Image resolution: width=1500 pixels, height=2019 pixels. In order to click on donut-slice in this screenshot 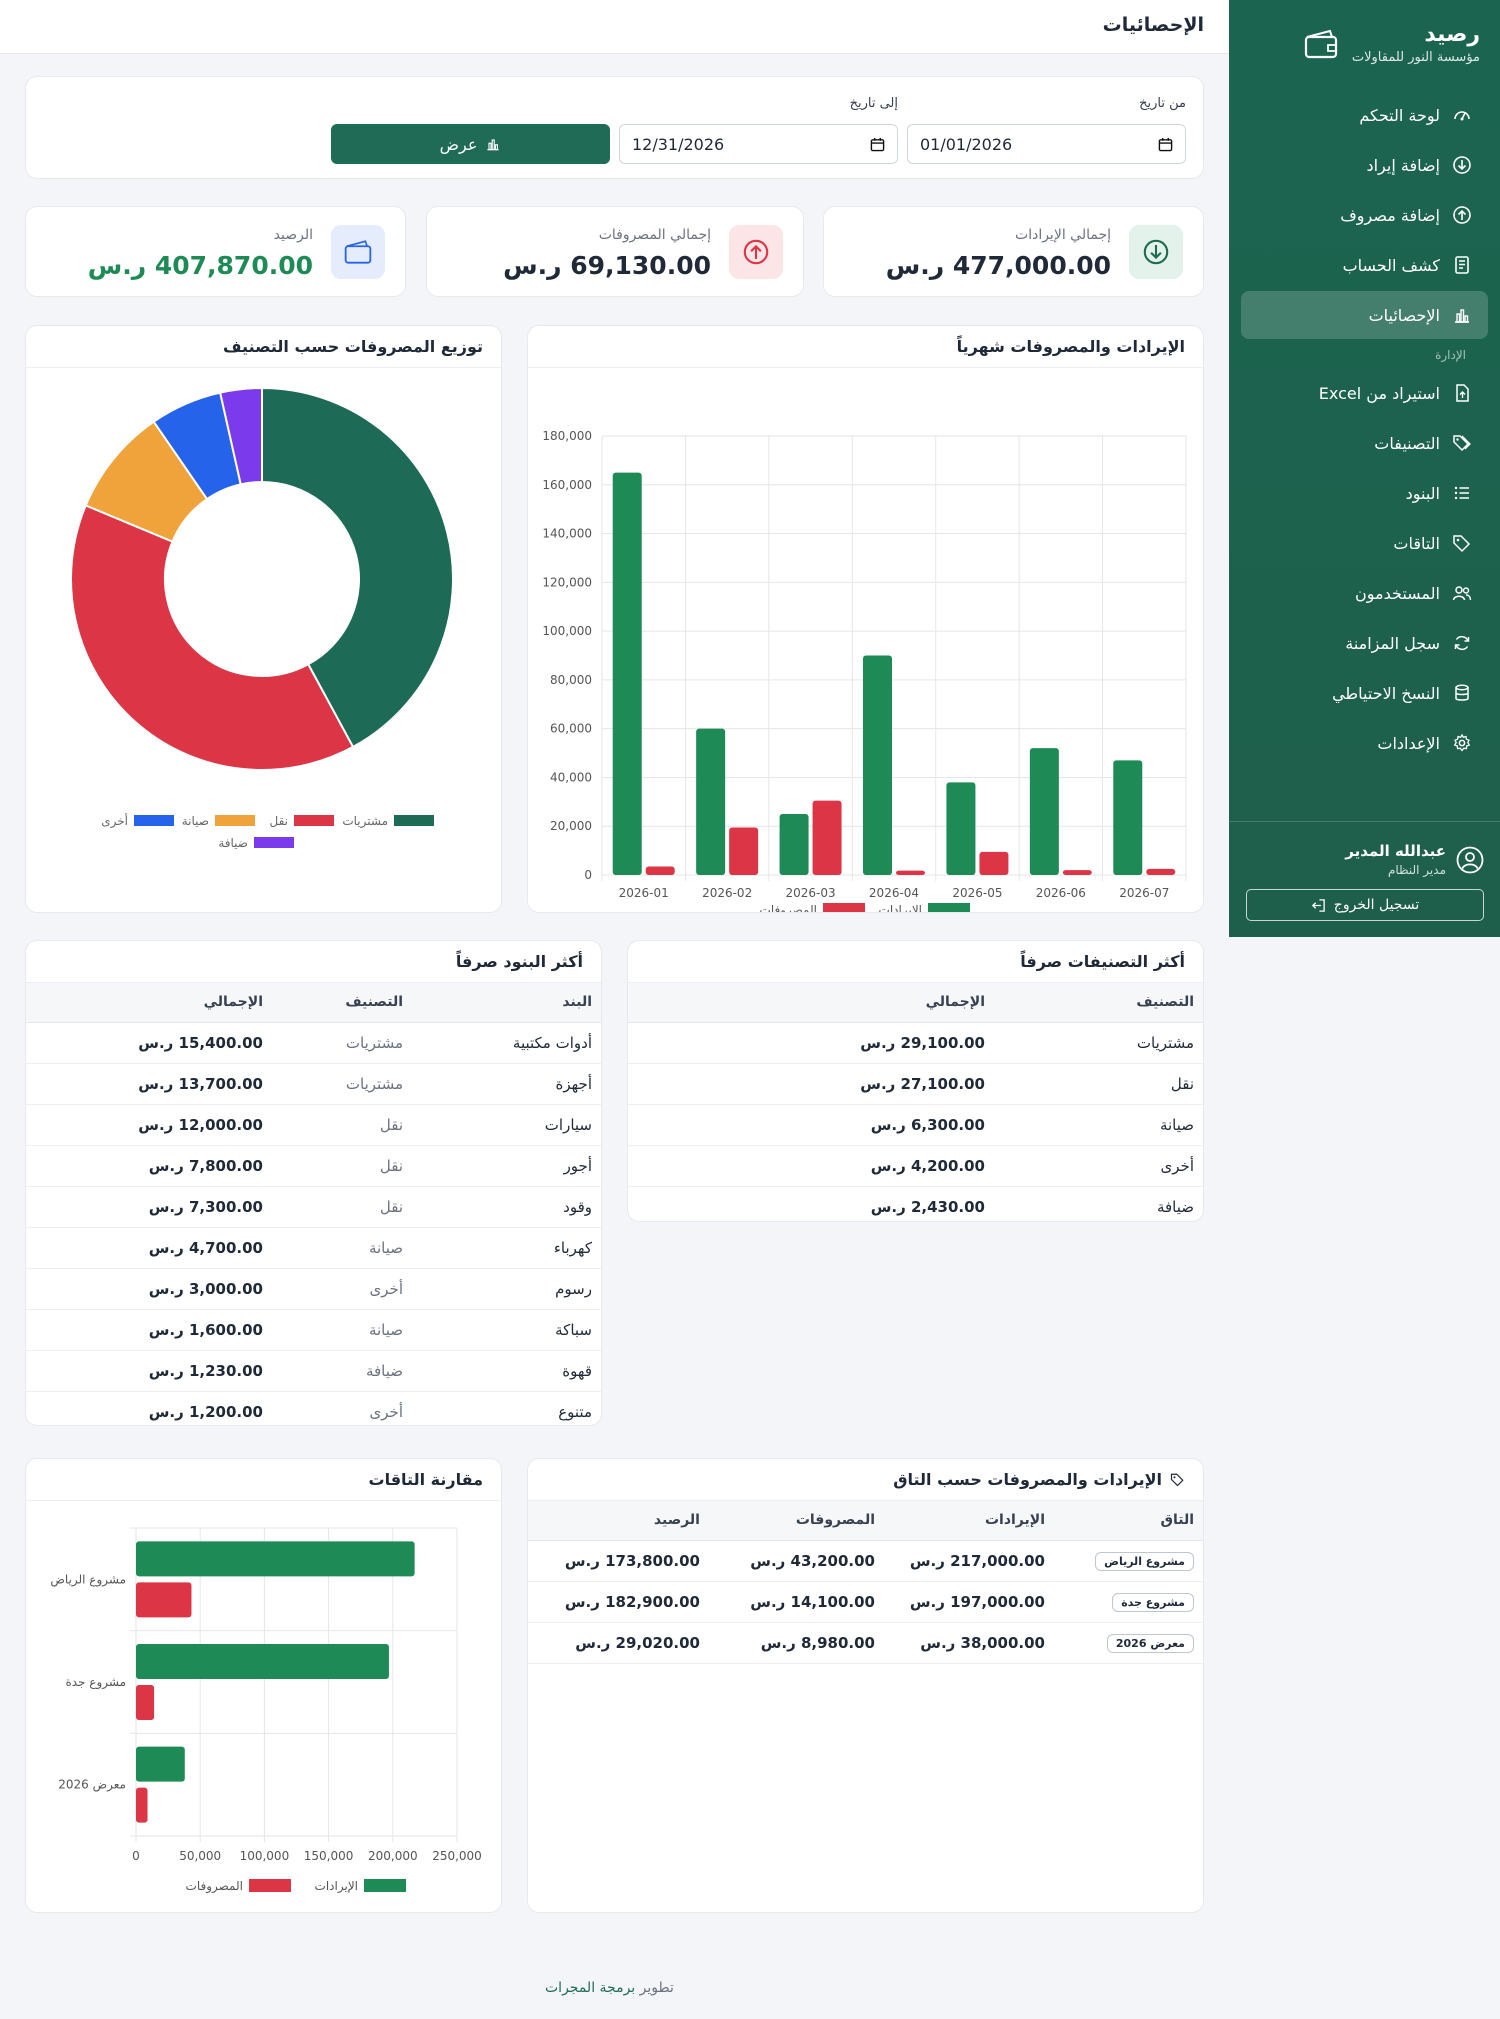, I will do `click(212, 637)`.